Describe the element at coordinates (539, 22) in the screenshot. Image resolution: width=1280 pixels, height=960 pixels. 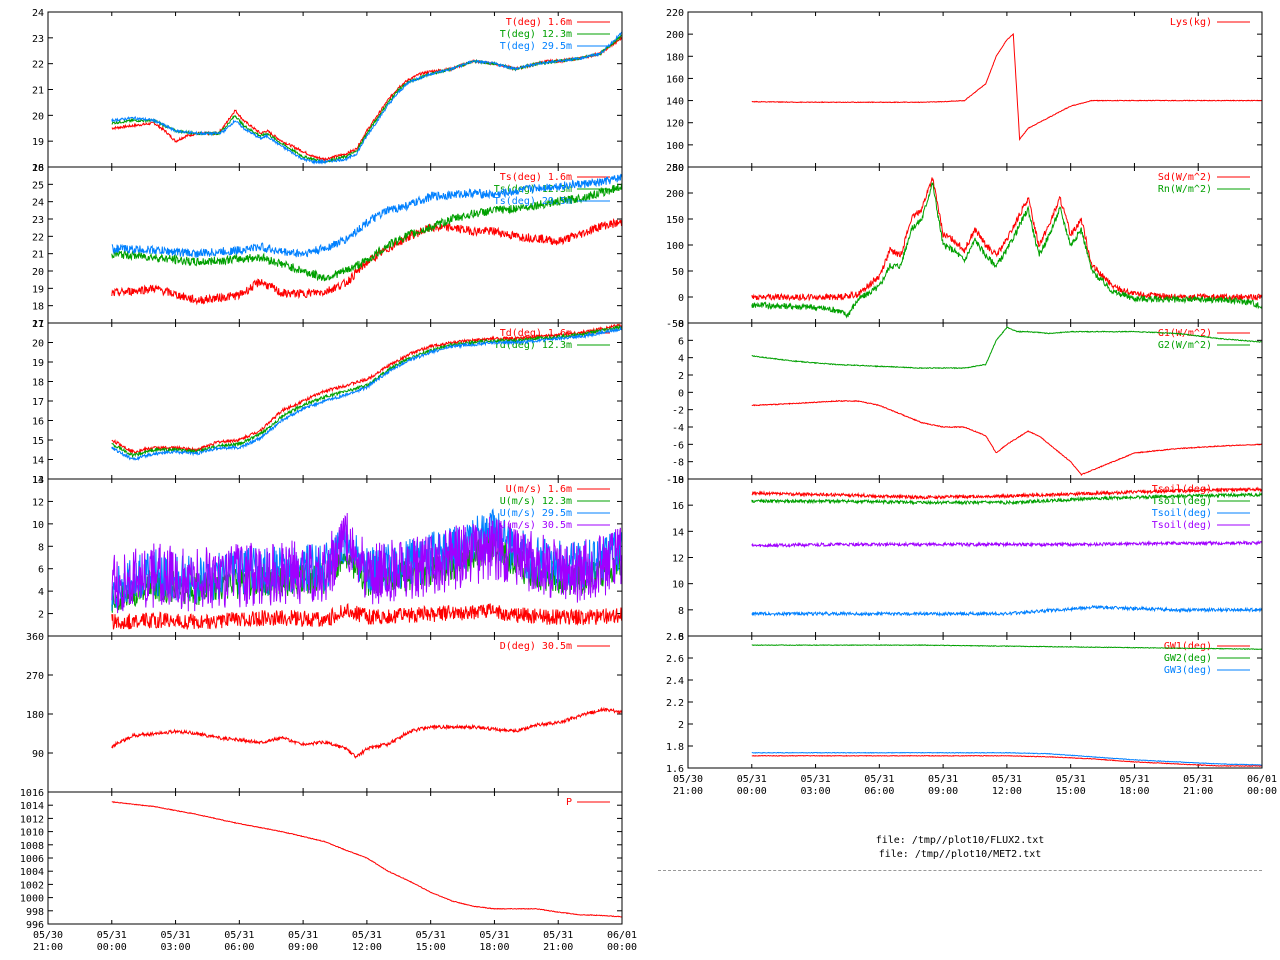
I see `legend-label: T(deg) 1.6m` at that location.